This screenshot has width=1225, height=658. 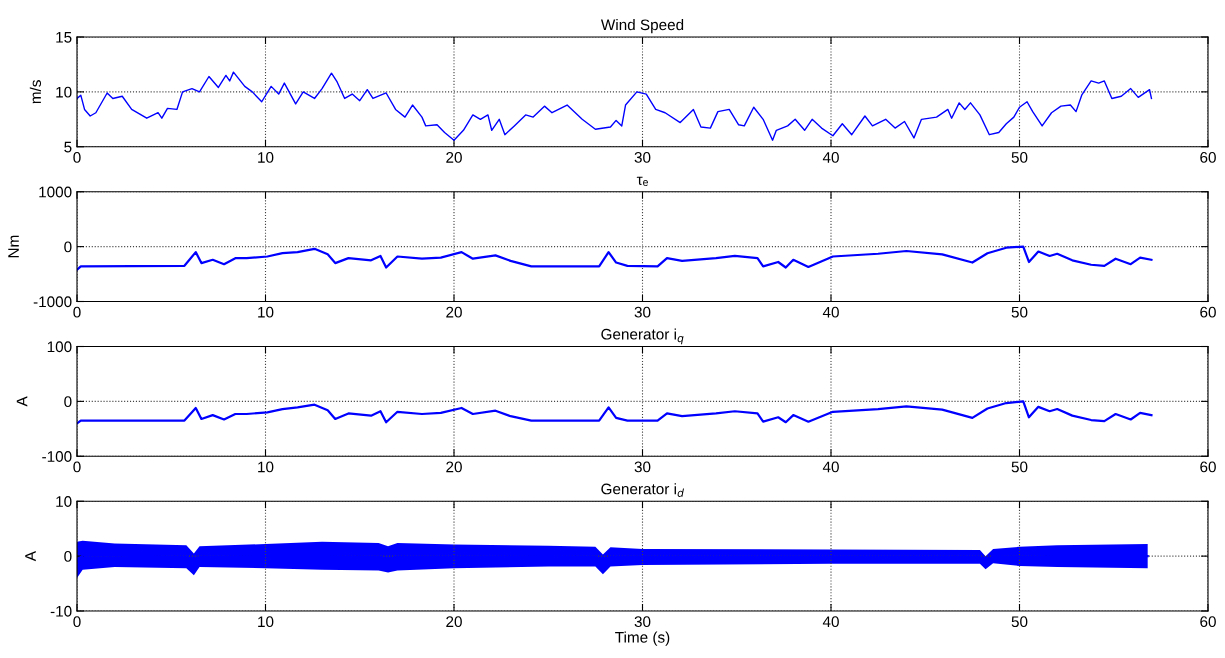 I want to click on chart-title: Generator i$_{d}$, so click(x=642, y=490).